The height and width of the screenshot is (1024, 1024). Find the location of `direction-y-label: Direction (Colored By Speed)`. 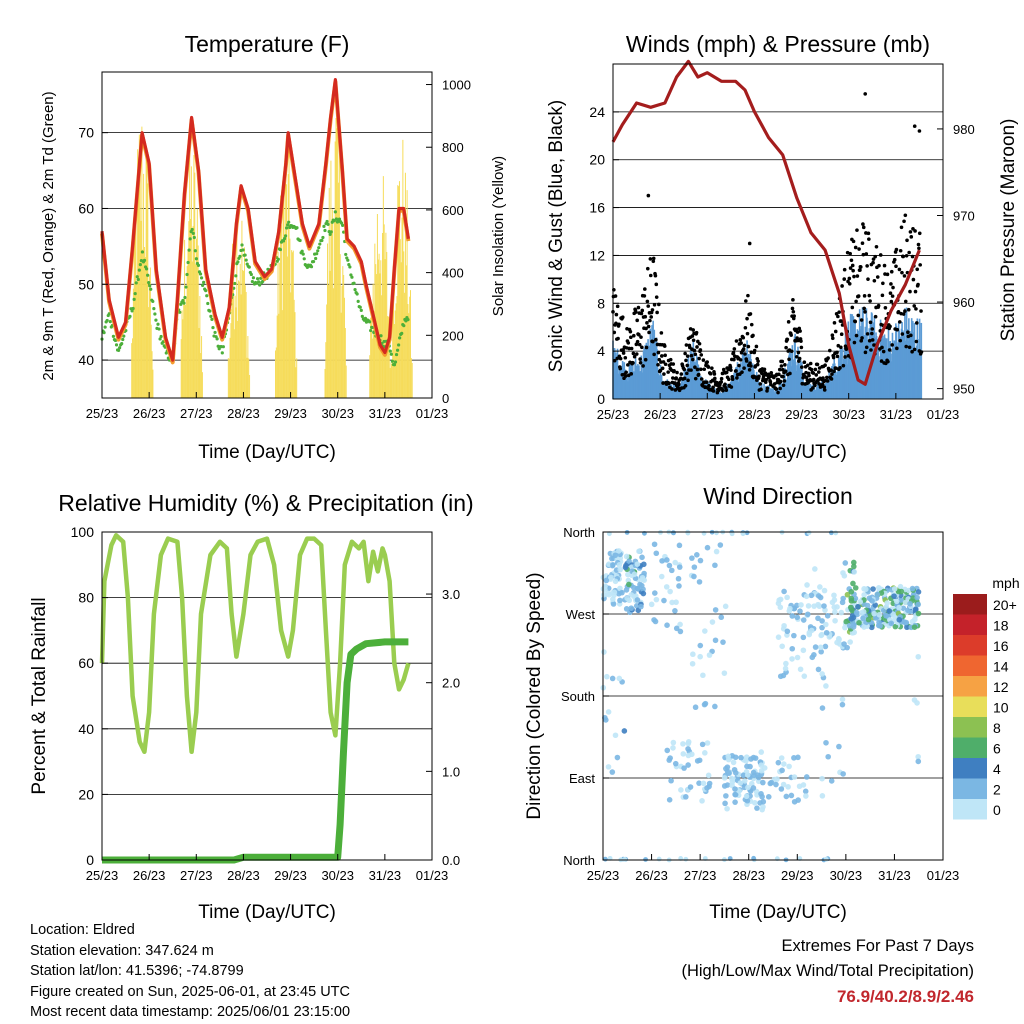

direction-y-label: Direction (Colored By Speed) is located at coordinates (534, 695).